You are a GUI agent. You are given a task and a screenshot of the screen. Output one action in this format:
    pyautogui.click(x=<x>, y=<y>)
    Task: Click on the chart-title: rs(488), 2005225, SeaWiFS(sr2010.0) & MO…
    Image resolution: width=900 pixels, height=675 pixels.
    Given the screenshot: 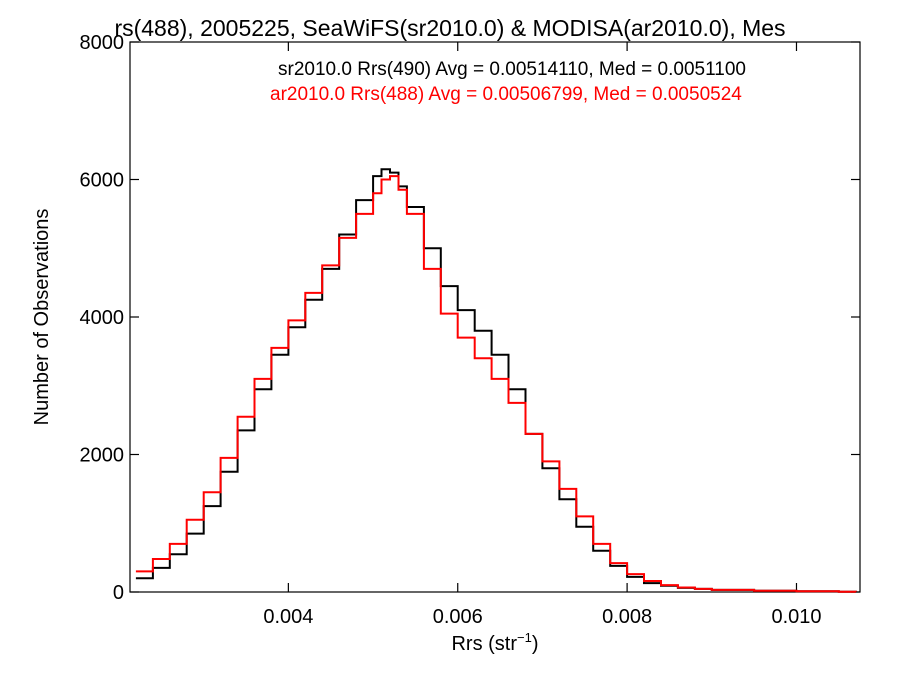 What is the action you would take?
    pyautogui.click(x=449, y=28)
    